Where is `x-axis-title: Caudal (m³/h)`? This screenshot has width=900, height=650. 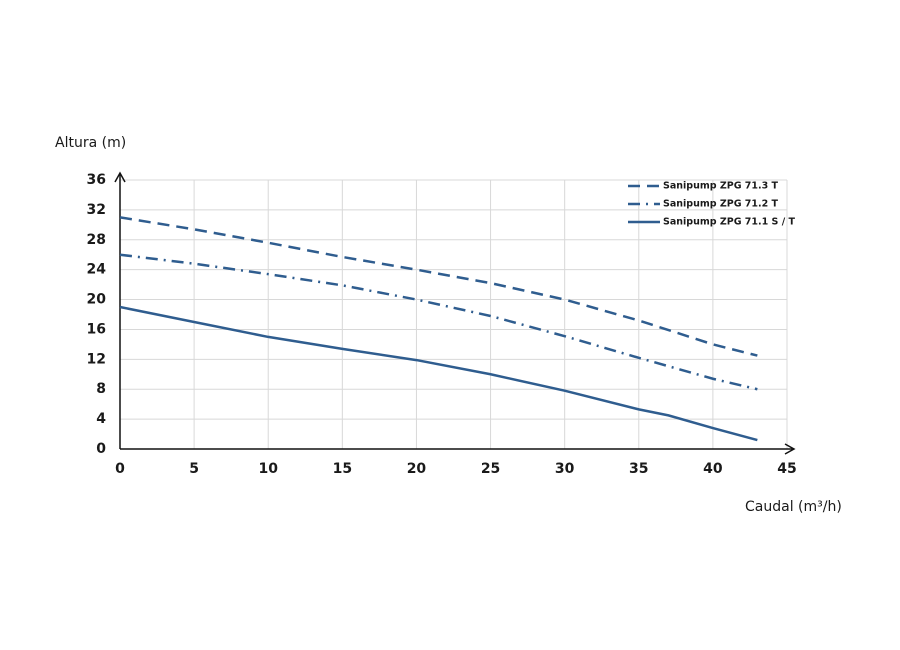
x-axis-title: Caudal (m³/h) is located at coordinates (793, 507).